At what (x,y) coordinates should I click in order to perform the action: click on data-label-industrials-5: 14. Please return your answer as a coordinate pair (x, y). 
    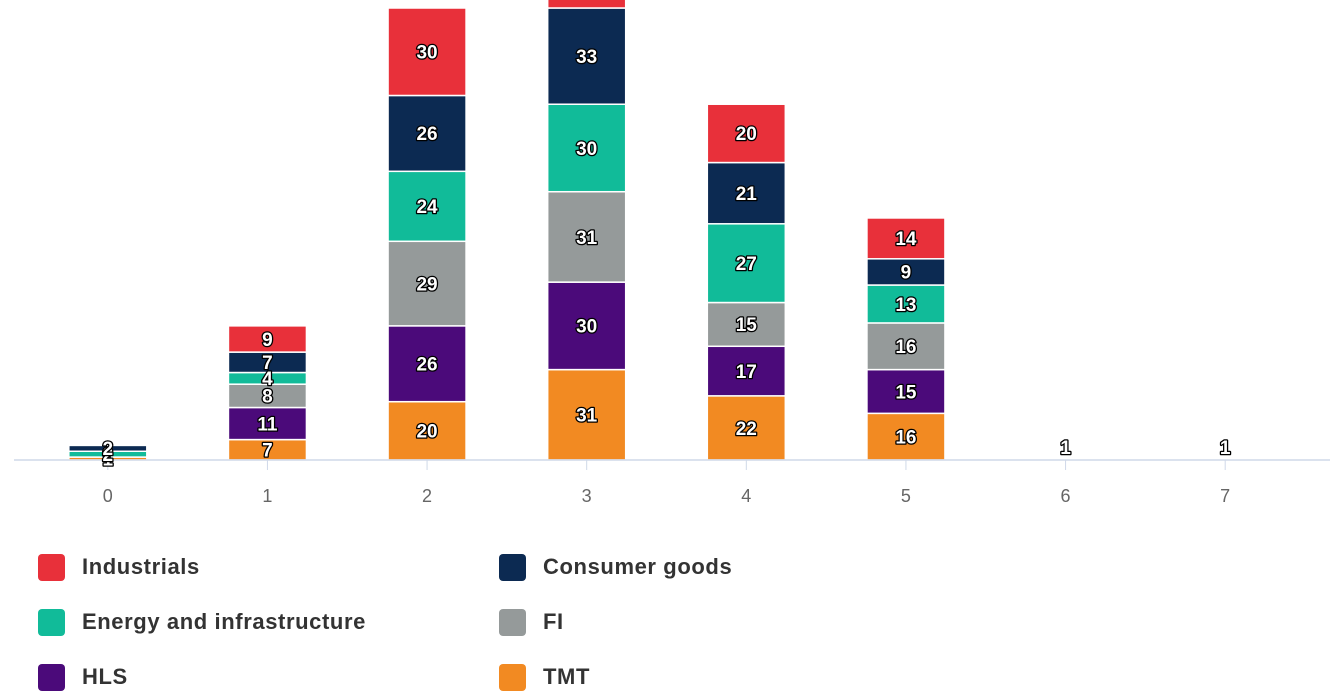
    Looking at the image, I should click on (906, 239).